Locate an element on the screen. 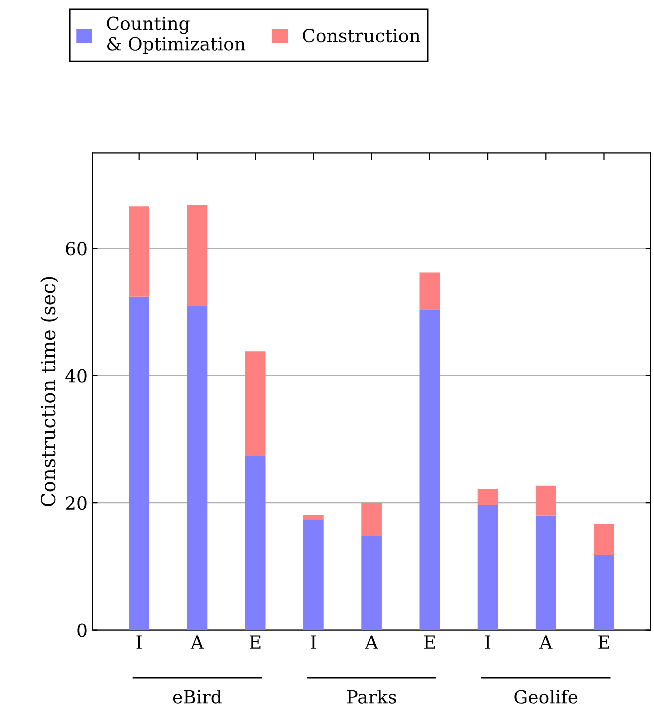  y-tick-label: 40 is located at coordinates (76, 376).